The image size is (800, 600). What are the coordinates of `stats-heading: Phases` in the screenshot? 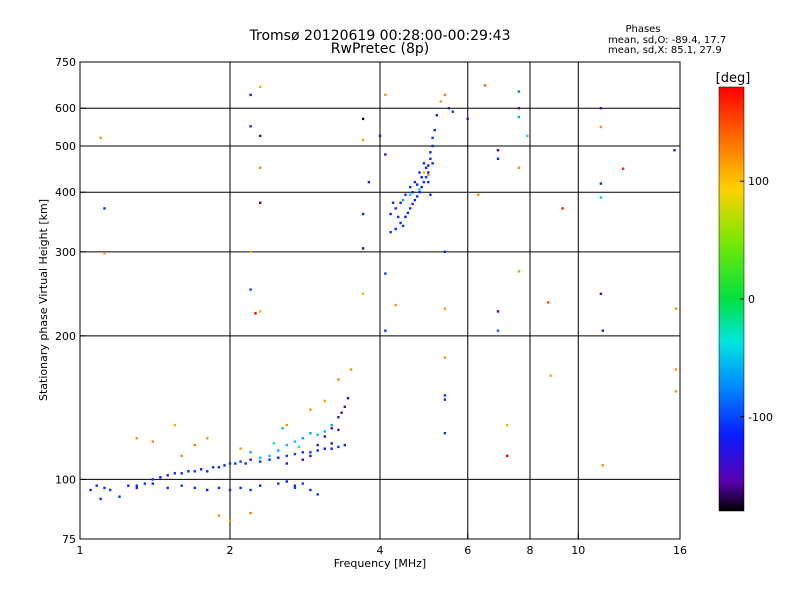 It's located at (642, 29).